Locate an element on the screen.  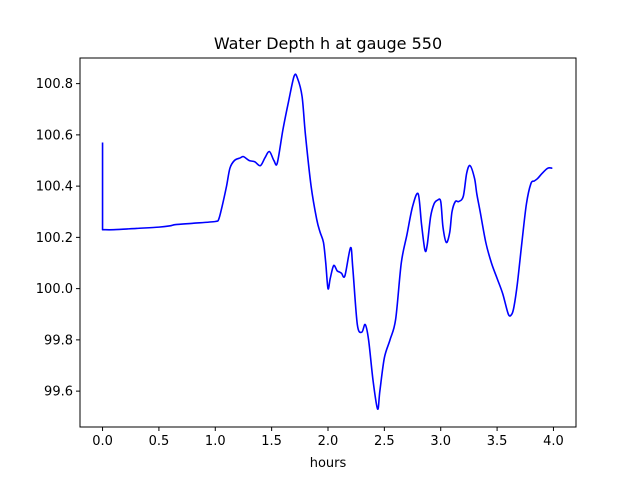
y-tick-label: 99.8 is located at coordinates (58, 340).